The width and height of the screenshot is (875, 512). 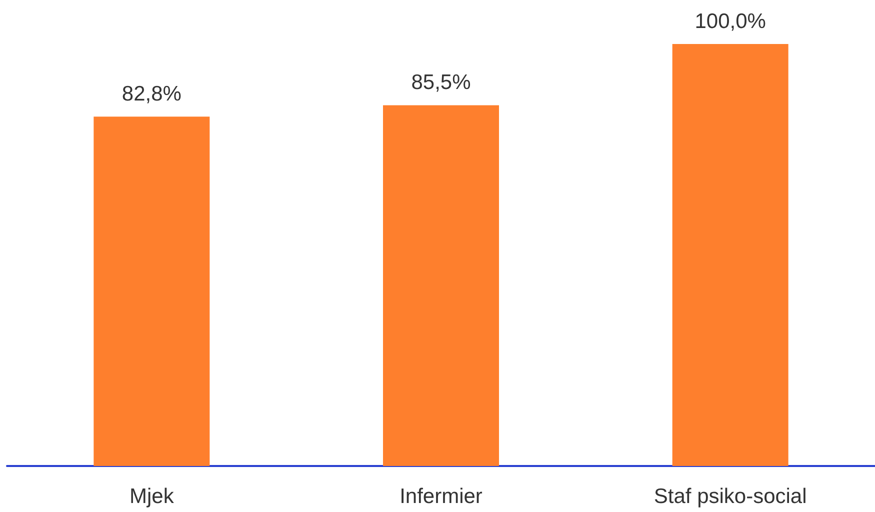 What do you see at coordinates (730, 21) in the screenshot?
I see `data-label: 100,0%` at bounding box center [730, 21].